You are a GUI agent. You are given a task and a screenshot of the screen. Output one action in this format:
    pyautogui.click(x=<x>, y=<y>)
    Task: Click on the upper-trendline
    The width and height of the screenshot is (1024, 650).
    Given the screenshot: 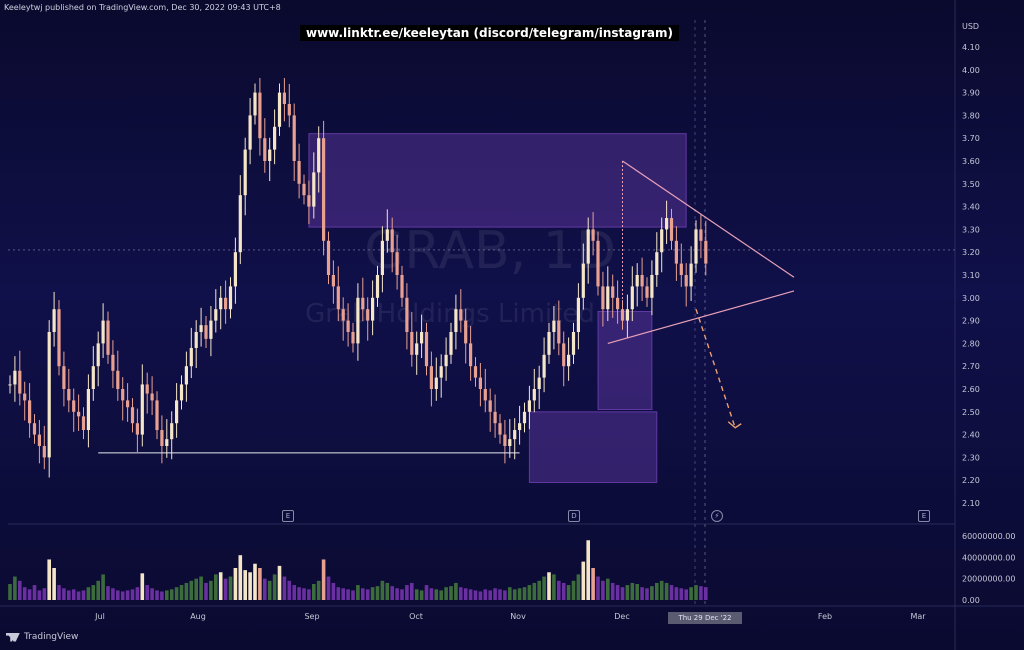 What is the action you would take?
    pyautogui.click(x=708, y=219)
    